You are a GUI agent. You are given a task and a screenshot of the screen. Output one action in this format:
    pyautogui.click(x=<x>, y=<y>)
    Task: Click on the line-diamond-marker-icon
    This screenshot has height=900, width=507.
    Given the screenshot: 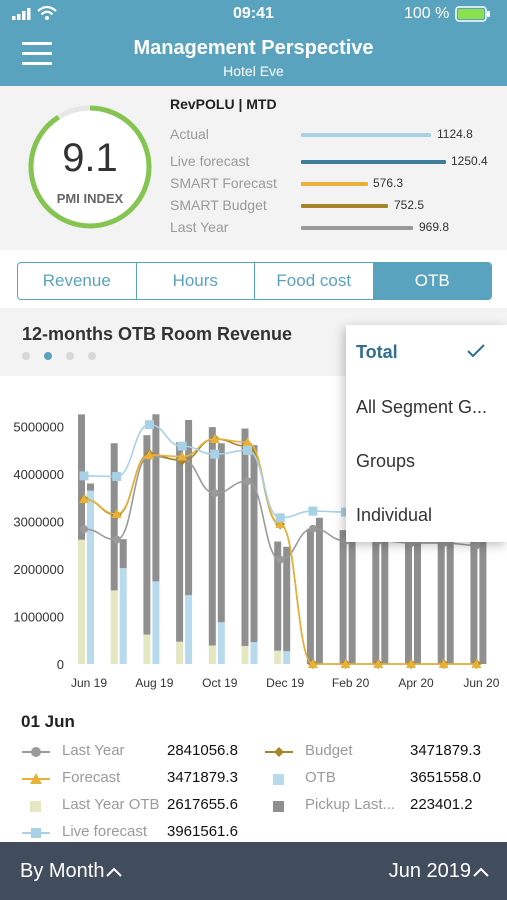 What is the action you would take?
    pyautogui.click(x=279, y=752)
    